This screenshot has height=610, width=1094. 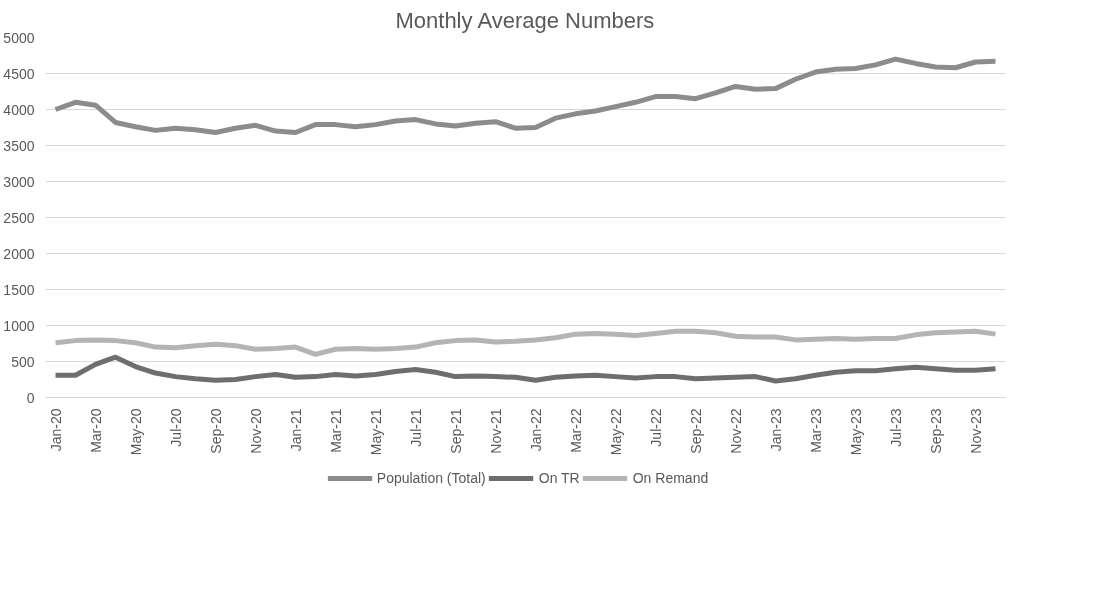 I want to click on legend-label: On TR, so click(x=559, y=478).